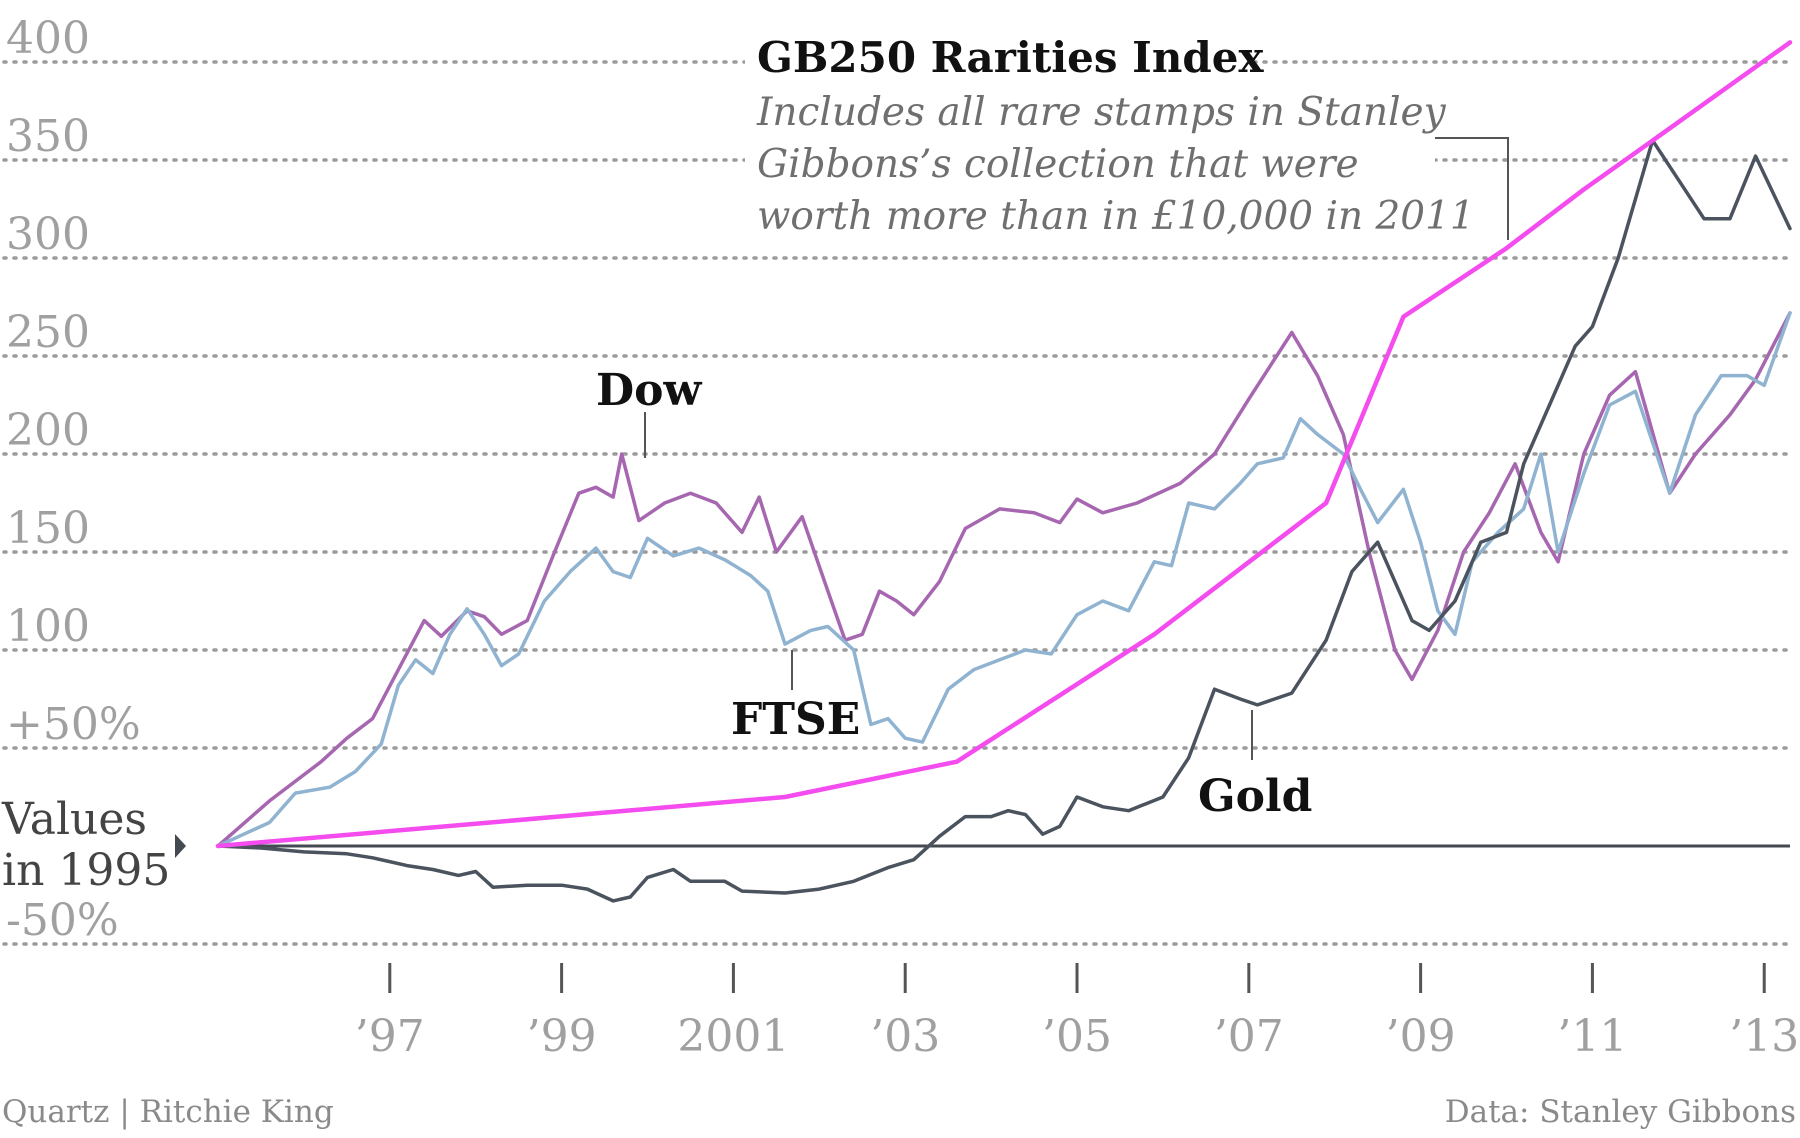  Describe the element at coordinates (649, 390) in the screenshot. I see `dow-label: Dow` at that location.